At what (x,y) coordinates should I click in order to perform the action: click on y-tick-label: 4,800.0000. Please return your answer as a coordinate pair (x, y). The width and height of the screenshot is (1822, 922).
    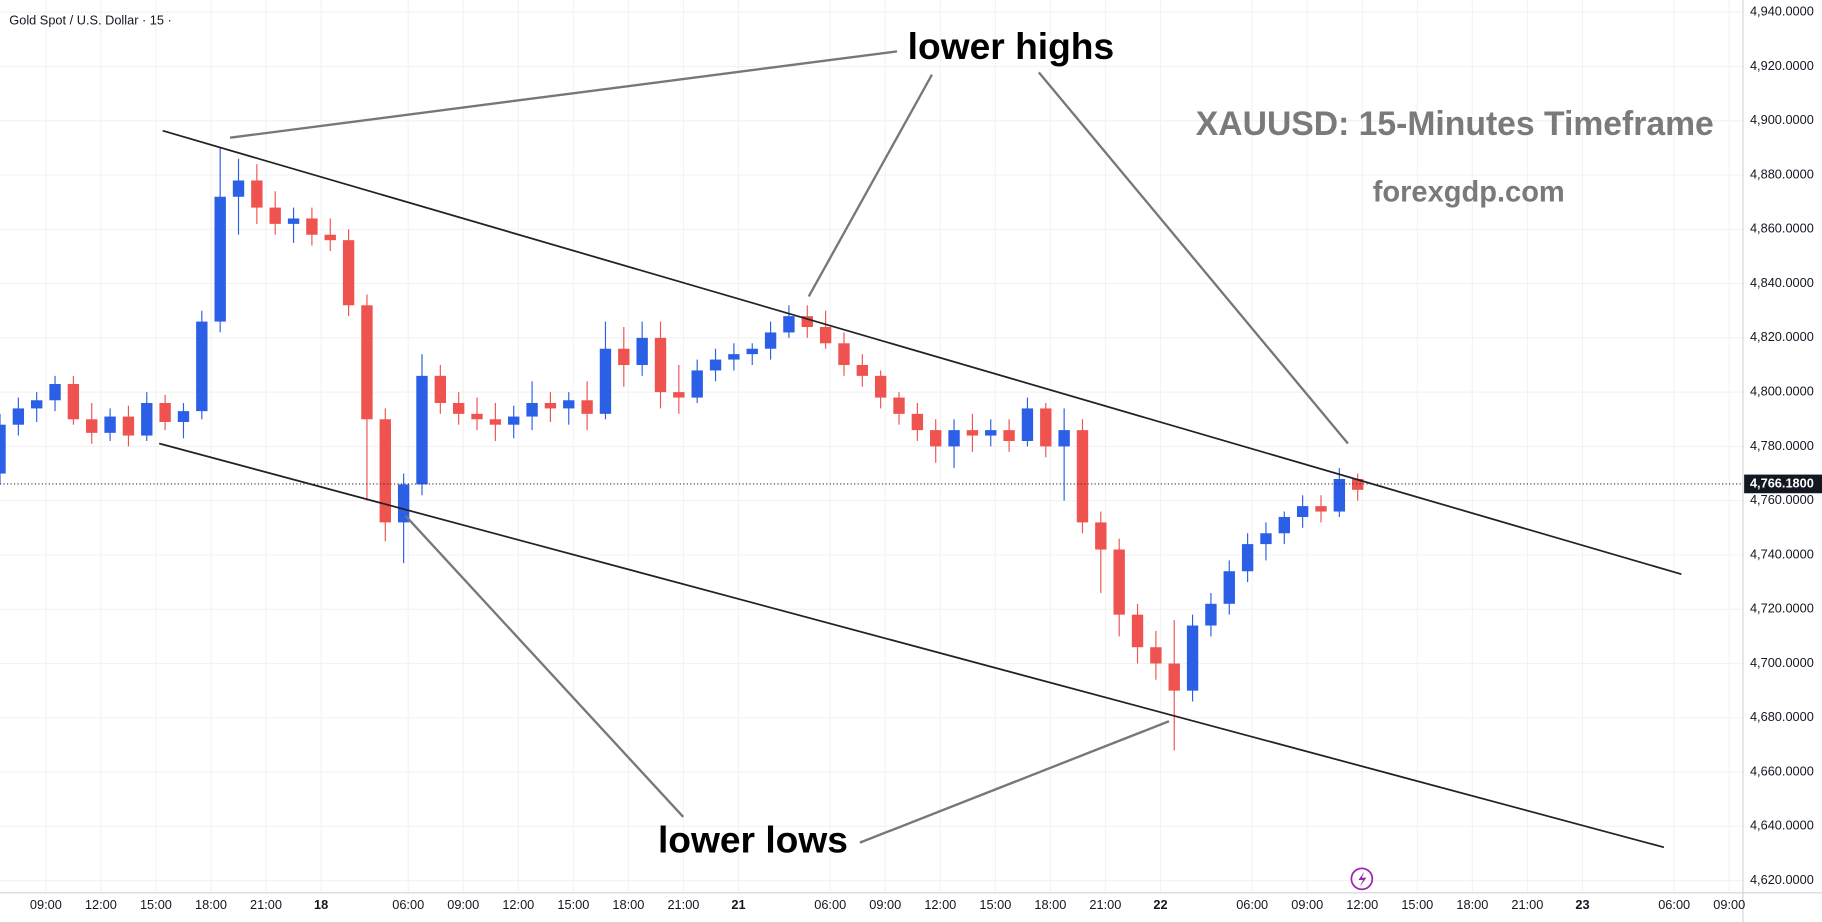
    Looking at the image, I should click on (1782, 390).